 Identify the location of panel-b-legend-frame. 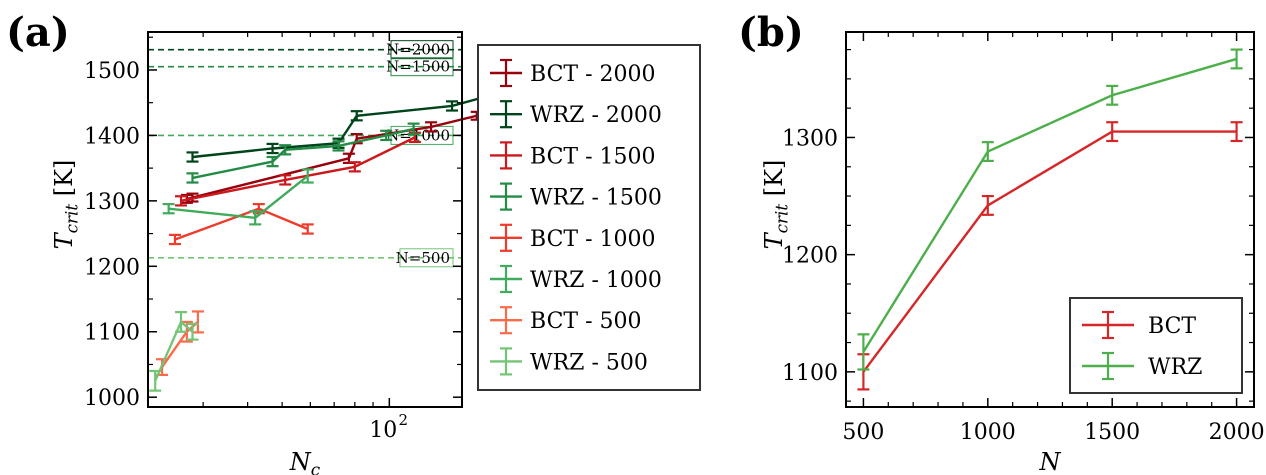
(1156, 345).